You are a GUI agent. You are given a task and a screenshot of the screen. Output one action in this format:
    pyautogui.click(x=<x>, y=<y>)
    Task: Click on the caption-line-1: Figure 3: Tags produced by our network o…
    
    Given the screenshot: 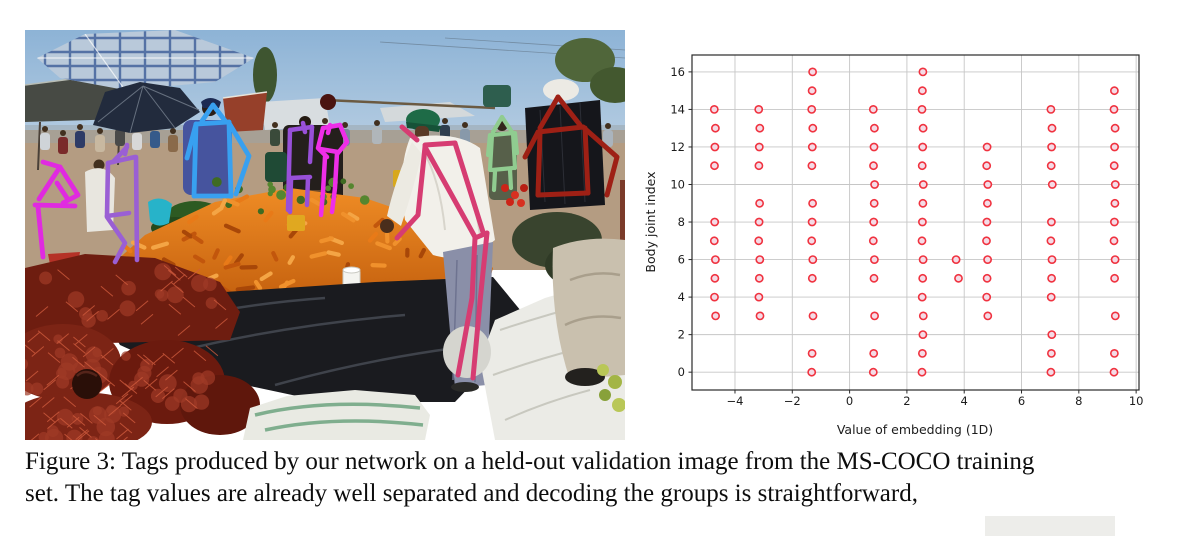 What is the action you would take?
    pyautogui.click(x=530, y=461)
    